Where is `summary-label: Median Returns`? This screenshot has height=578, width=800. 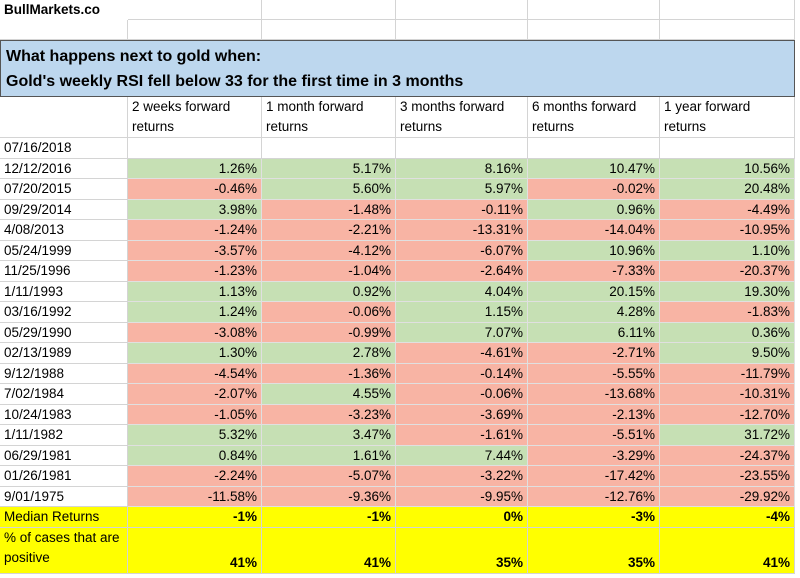 summary-label: Median Returns is located at coordinates (64, 517).